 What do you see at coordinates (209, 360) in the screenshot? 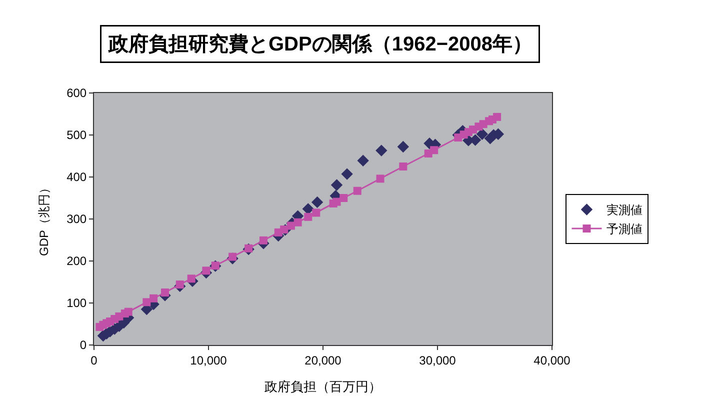
I see `x-tick-label: 10,000` at bounding box center [209, 360].